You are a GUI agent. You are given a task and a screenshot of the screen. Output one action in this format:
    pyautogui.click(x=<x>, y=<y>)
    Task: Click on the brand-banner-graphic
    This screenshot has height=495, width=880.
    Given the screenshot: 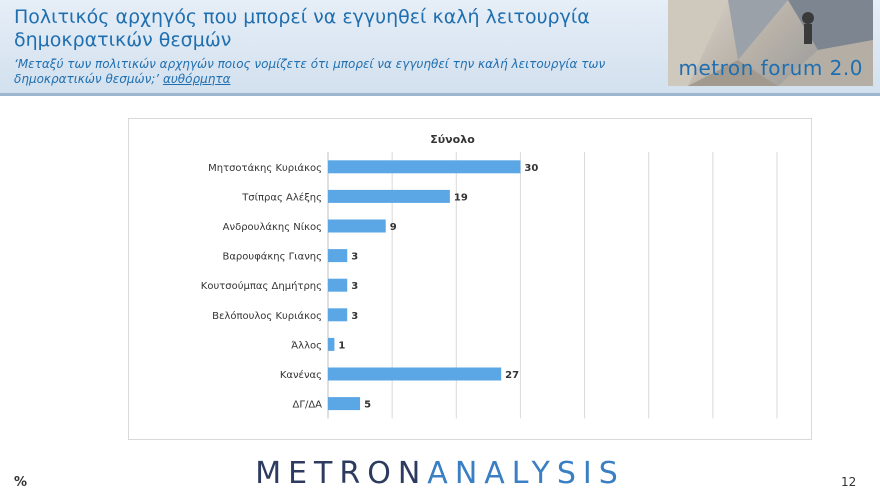 What is the action you would take?
    pyautogui.click(x=770, y=43)
    